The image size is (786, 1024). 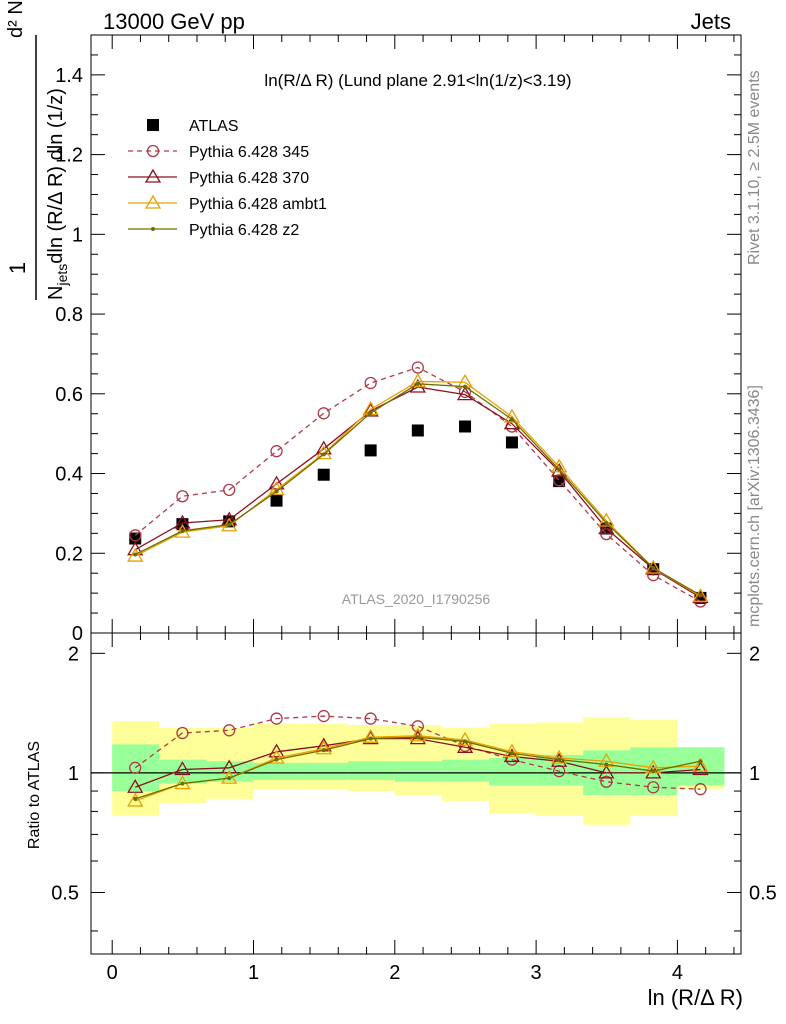 What do you see at coordinates (153, 201) in the screenshot?
I see `legend-marker` at bounding box center [153, 201].